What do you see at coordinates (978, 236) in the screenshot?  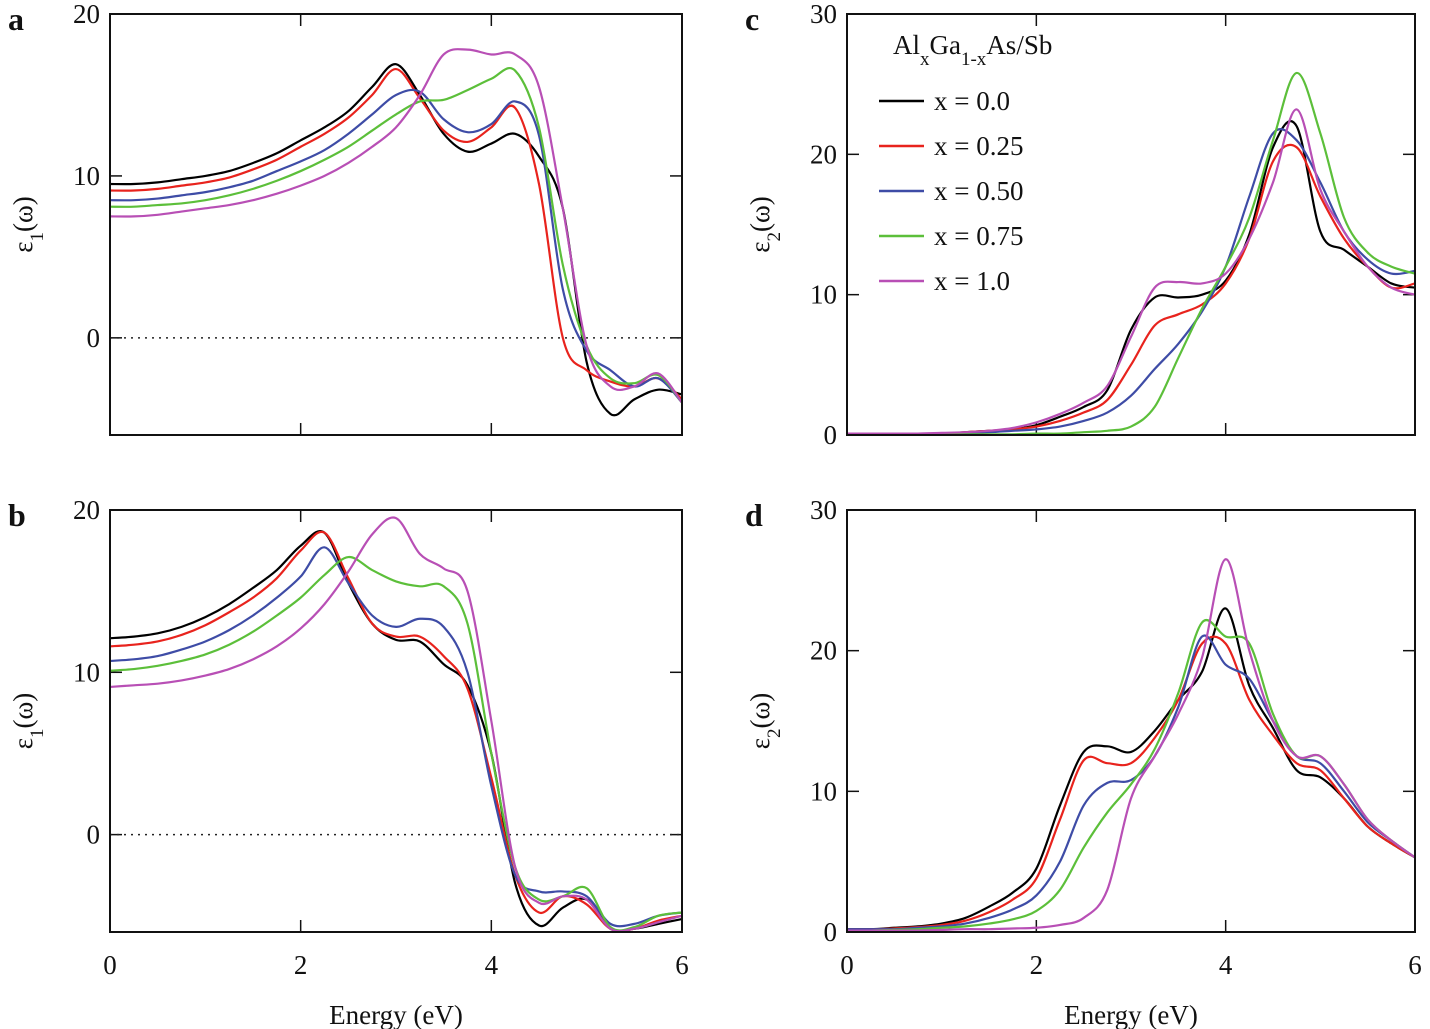 I see `legend-label: x = 0.75` at bounding box center [978, 236].